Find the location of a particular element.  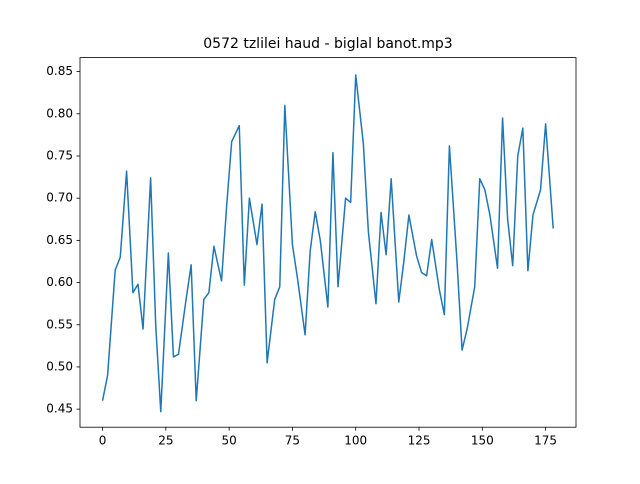

y-tick-label: 0.60 is located at coordinates (59, 282).